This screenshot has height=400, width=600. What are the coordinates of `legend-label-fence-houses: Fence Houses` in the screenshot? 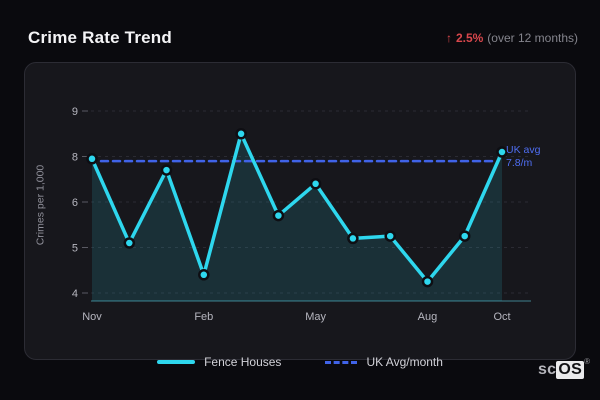 It's located at (243, 362).